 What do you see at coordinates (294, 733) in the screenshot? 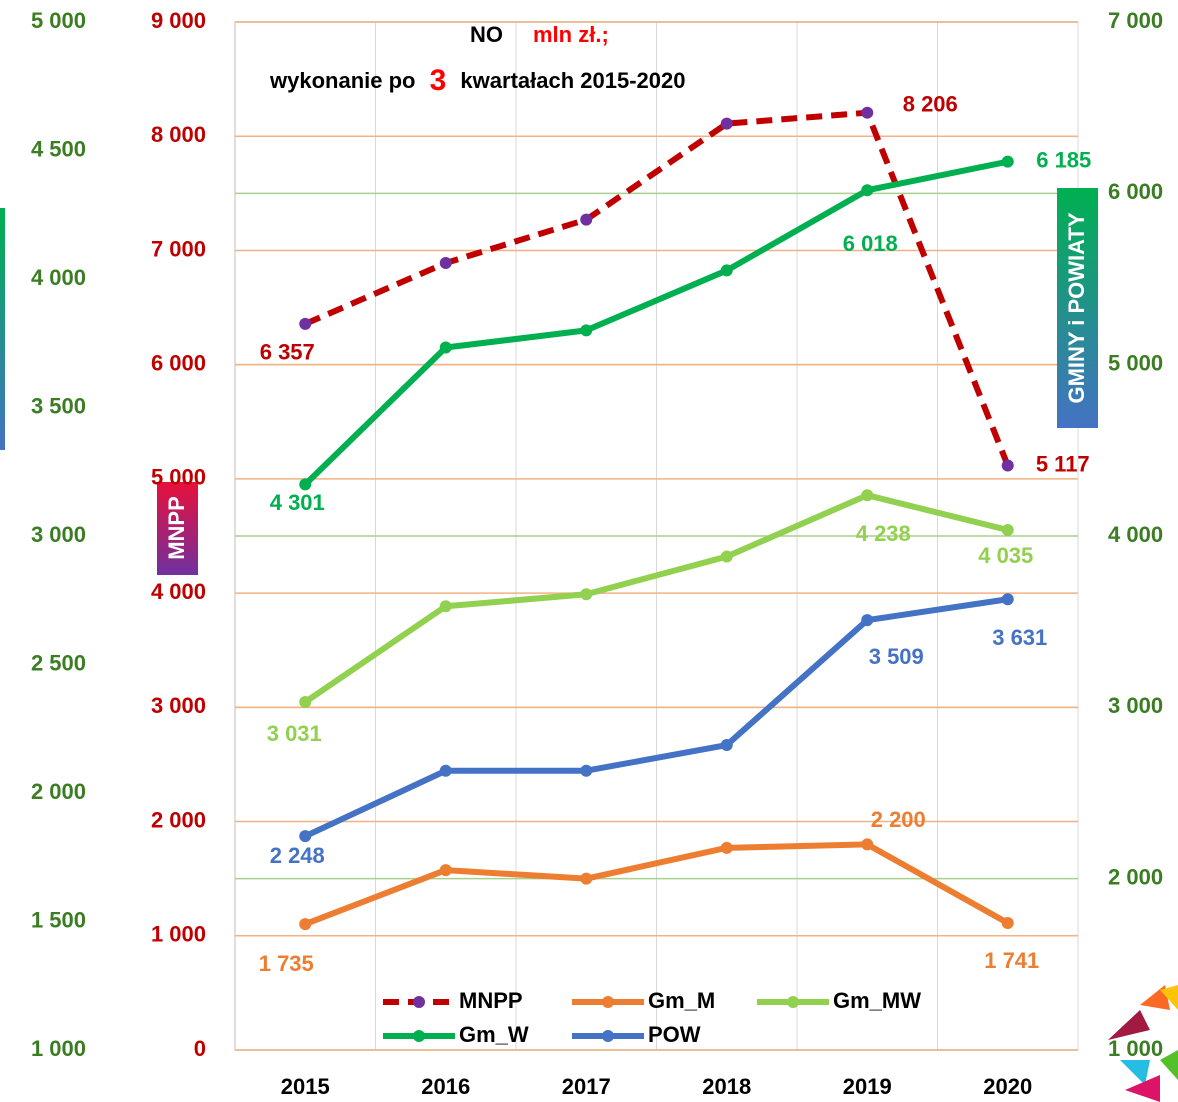
I see `data-label: 3 031` at bounding box center [294, 733].